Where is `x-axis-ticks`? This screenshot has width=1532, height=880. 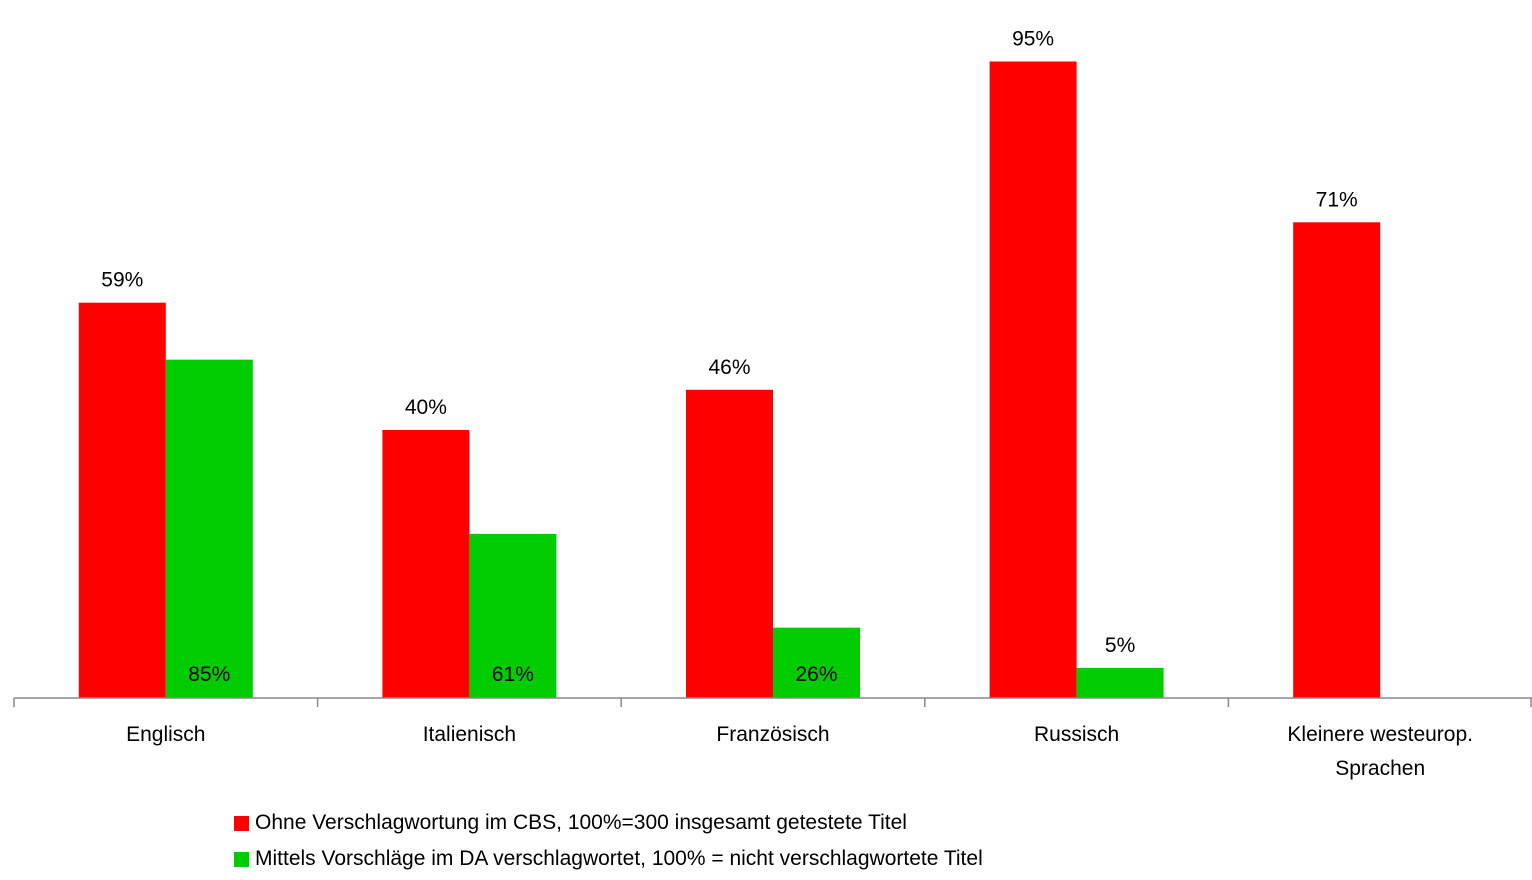 x-axis-ticks is located at coordinates (772, 702).